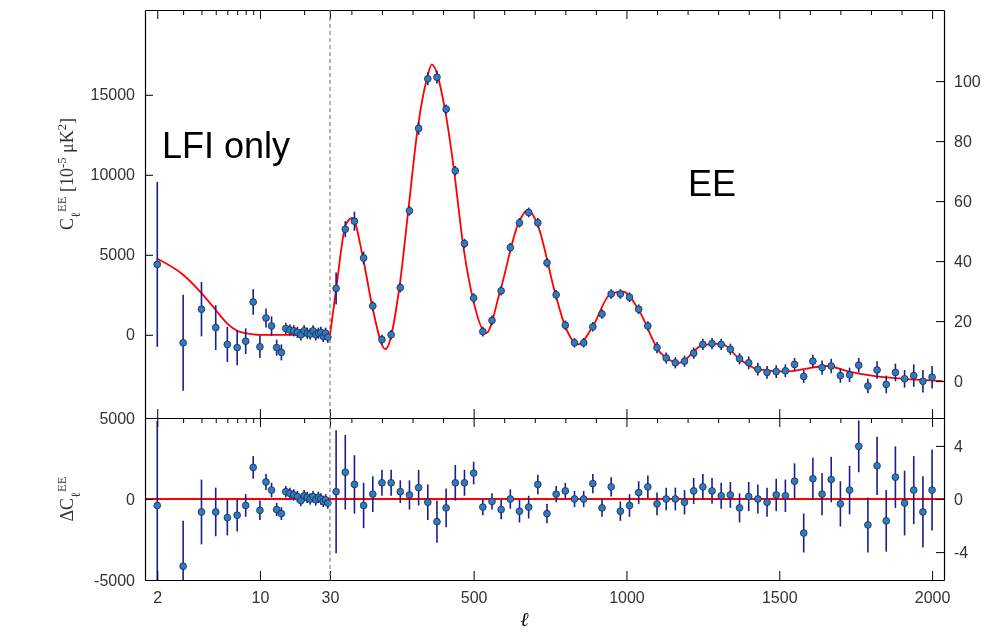  Describe the element at coordinates (525, 619) in the screenshot. I see `x-axis-title: ℓ` at that location.